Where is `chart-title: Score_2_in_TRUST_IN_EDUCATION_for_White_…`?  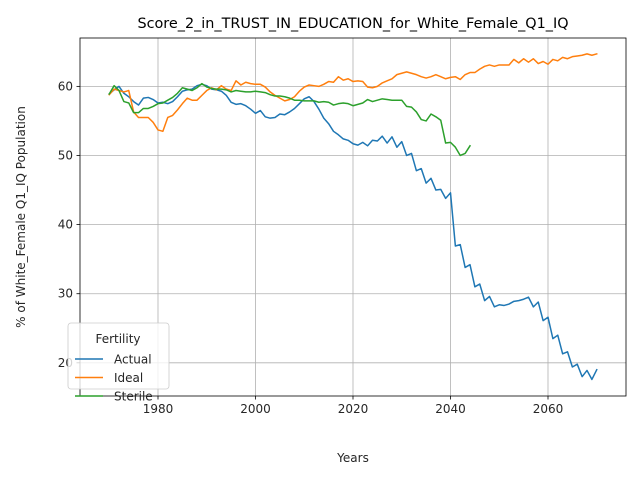 chart-title: Score_2_in_TRUST_IN_EDUCATION_for_White_… is located at coordinates (352, 24).